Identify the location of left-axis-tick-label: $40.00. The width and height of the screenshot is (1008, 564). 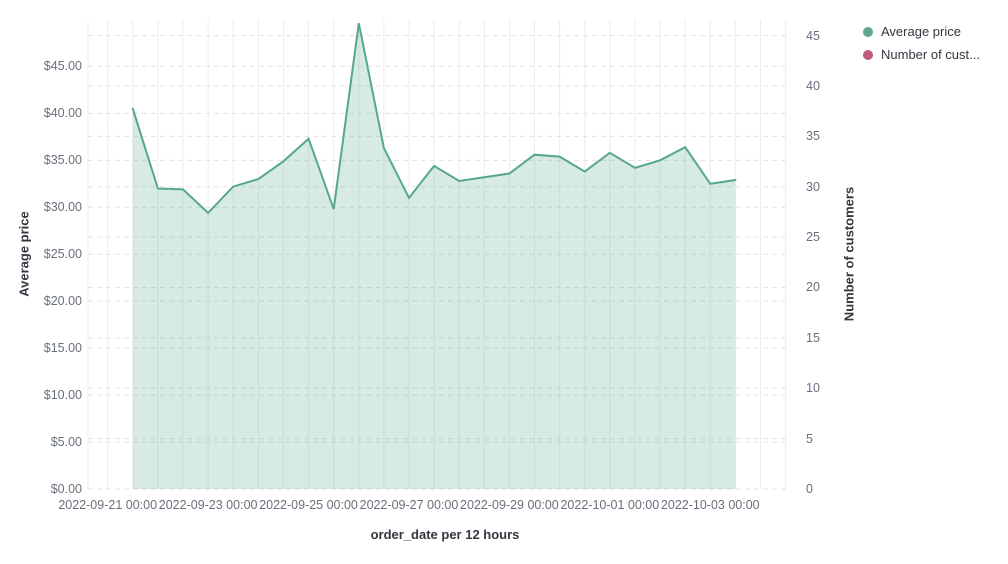
(62, 113).